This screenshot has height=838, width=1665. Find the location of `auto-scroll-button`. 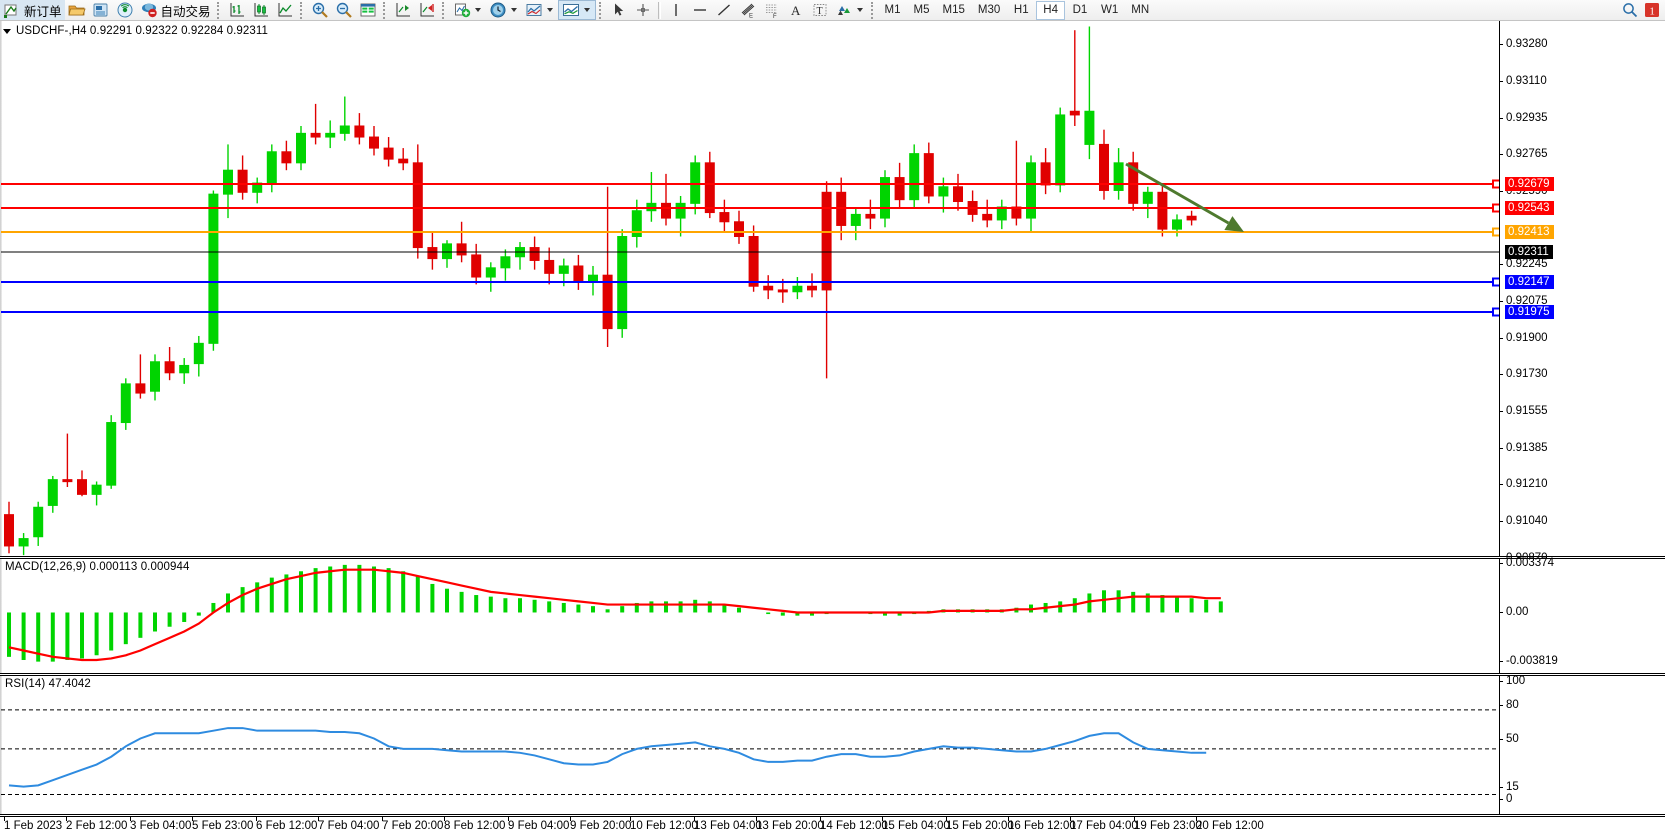

auto-scroll-button is located at coordinates (427, 10).